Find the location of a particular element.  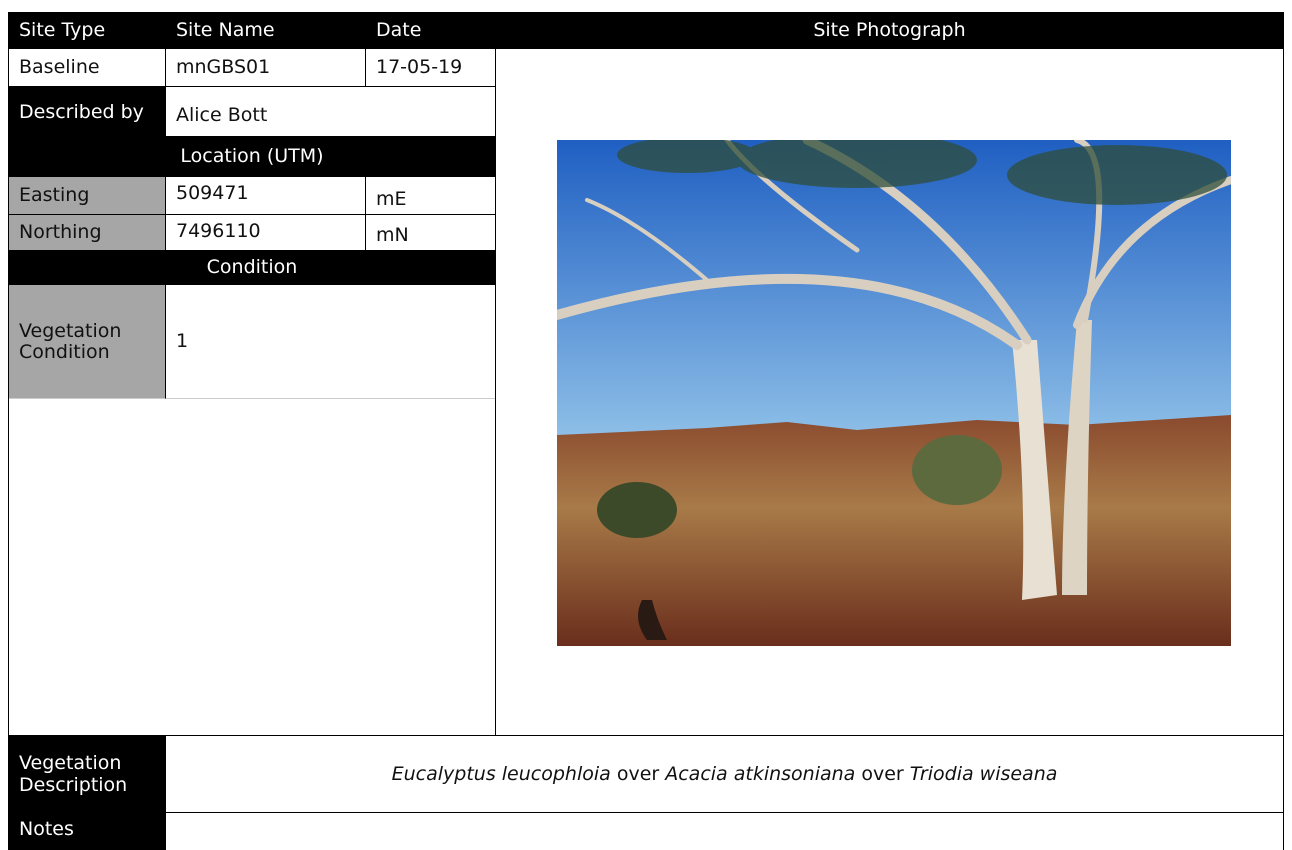

cell: 509471 is located at coordinates (265, 195).